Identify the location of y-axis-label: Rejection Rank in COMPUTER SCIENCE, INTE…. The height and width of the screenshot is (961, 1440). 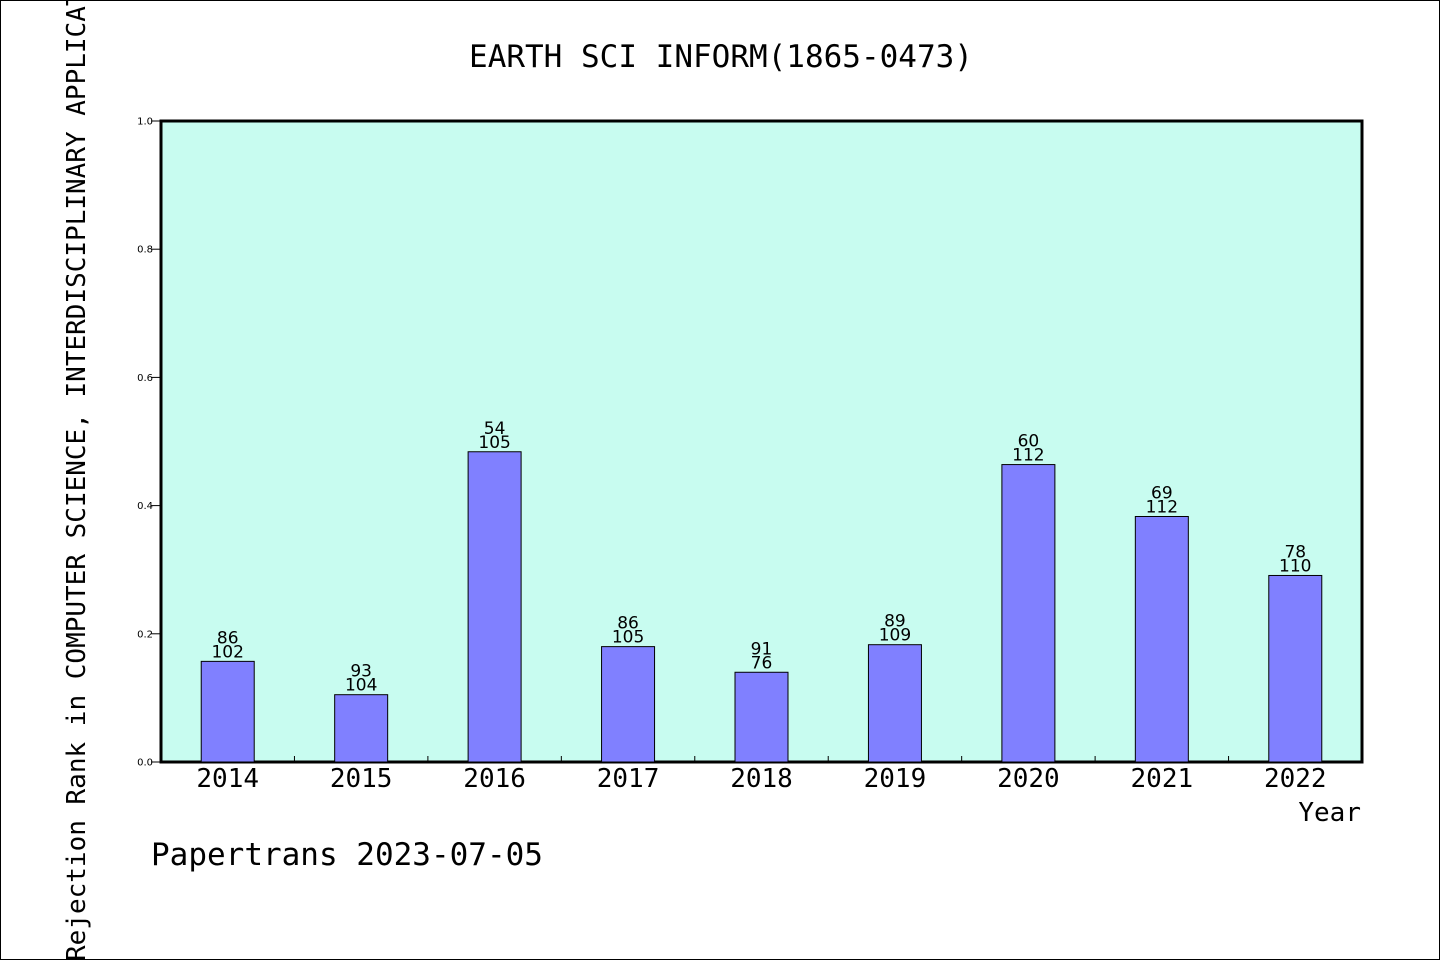
(77, 481).